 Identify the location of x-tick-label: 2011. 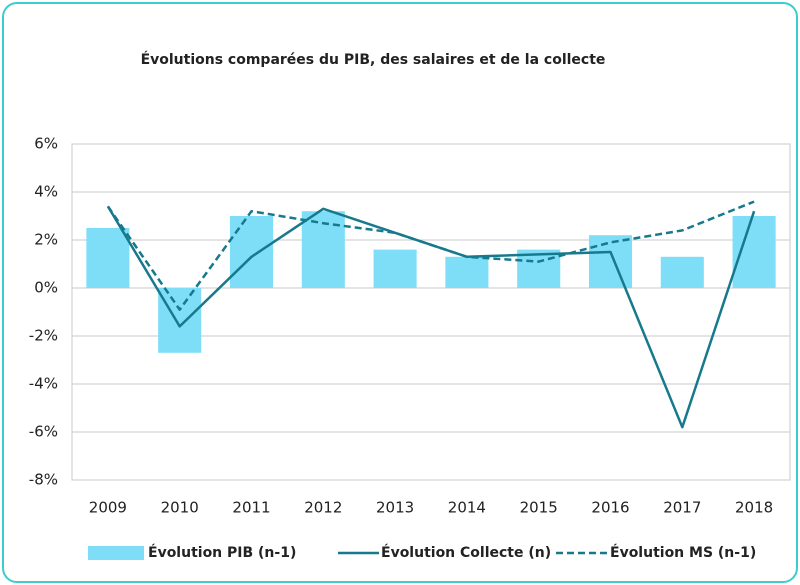
(251, 508).